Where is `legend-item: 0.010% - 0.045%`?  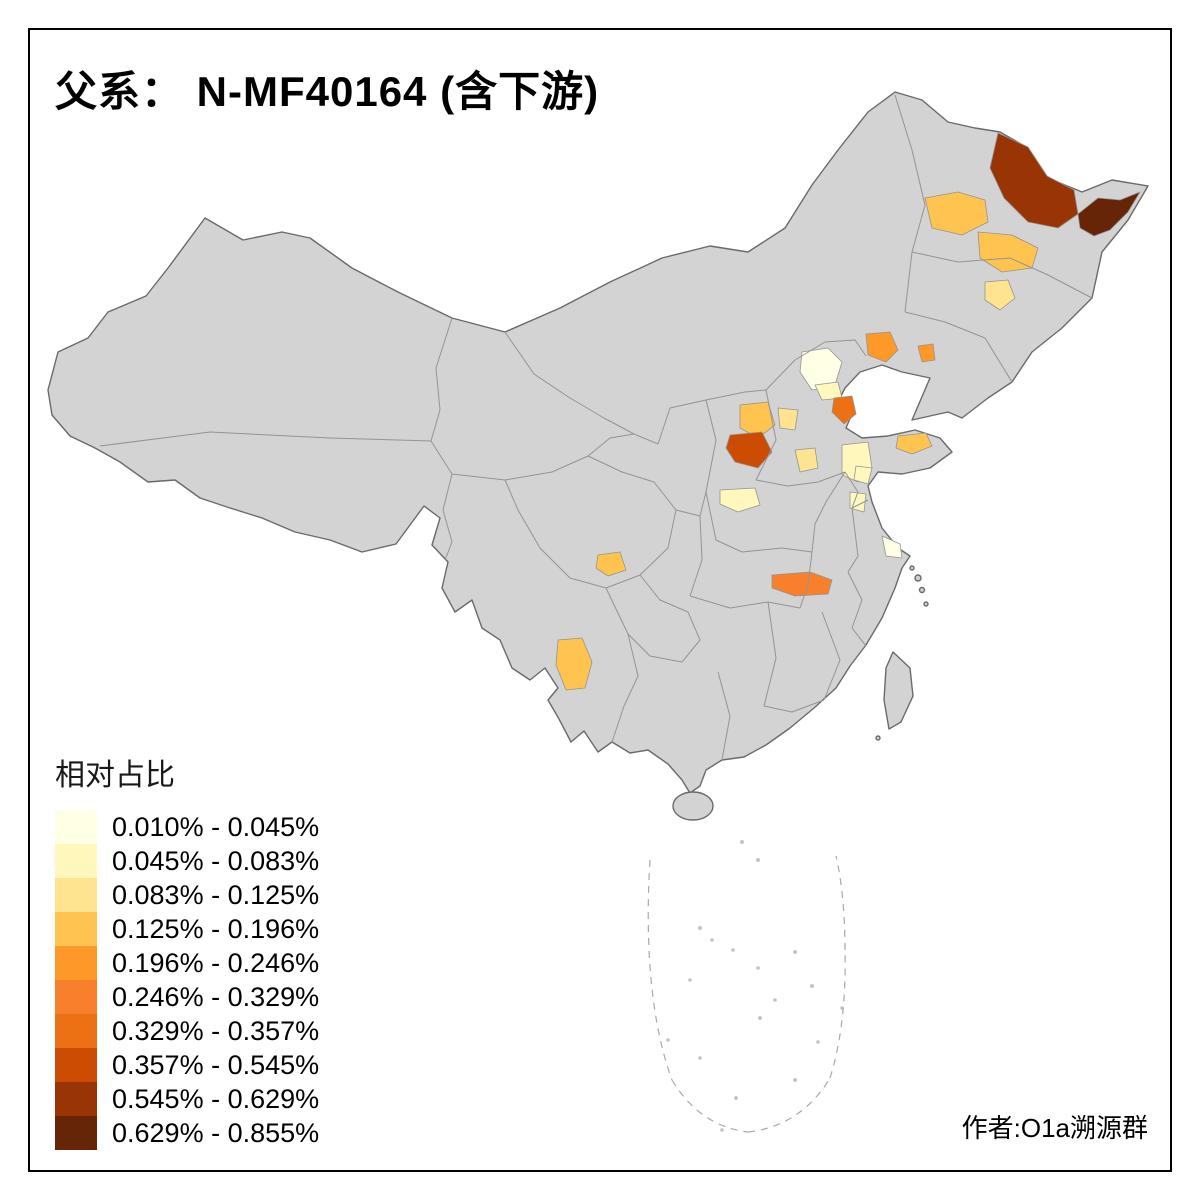 legend-item: 0.010% - 0.045% is located at coordinates (187, 827).